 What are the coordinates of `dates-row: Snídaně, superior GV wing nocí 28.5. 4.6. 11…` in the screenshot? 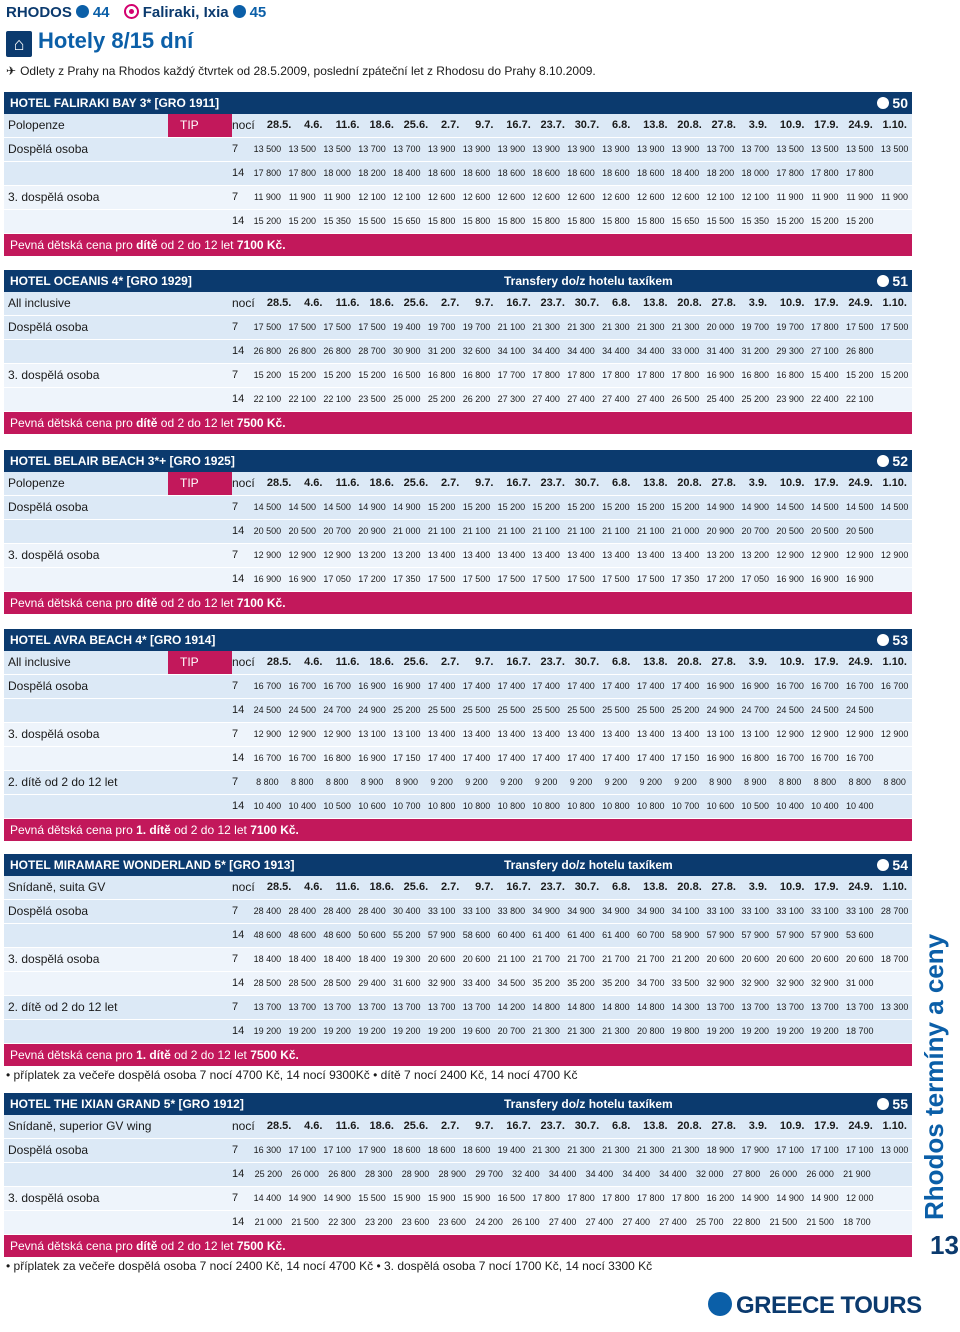 It's located at (458, 1127).